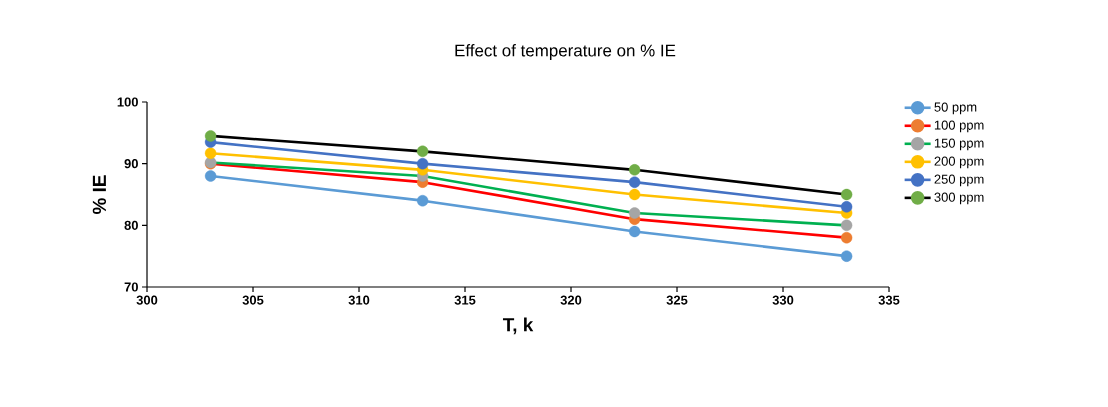  Describe the element at coordinates (955, 108) in the screenshot. I see `legend-label: 50 ppm` at that location.